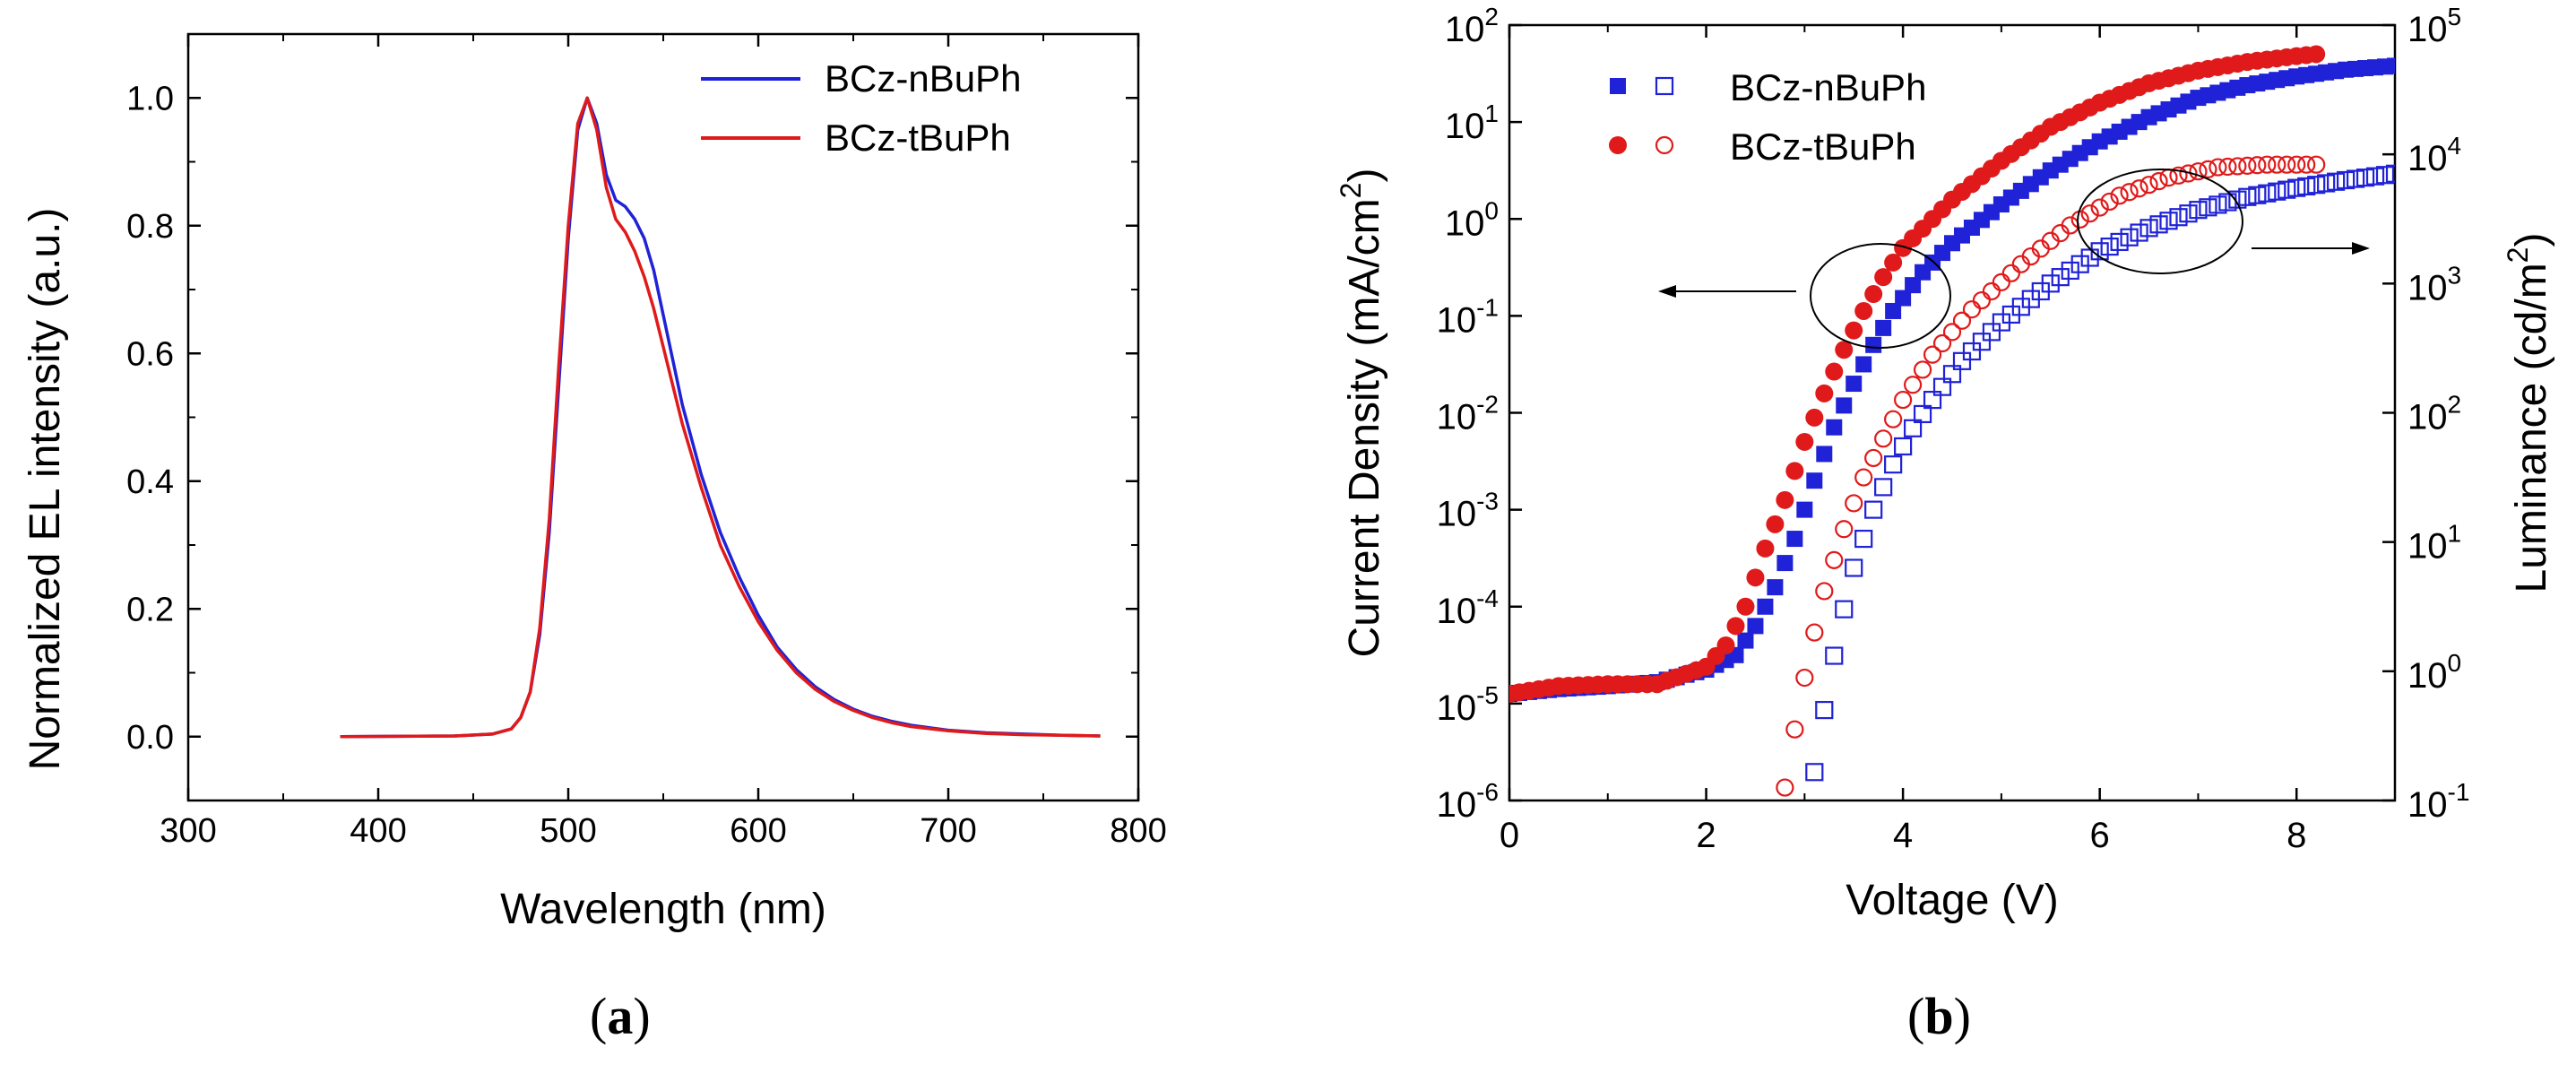  I want to click on x-tick-label-a: 700, so click(948, 831).